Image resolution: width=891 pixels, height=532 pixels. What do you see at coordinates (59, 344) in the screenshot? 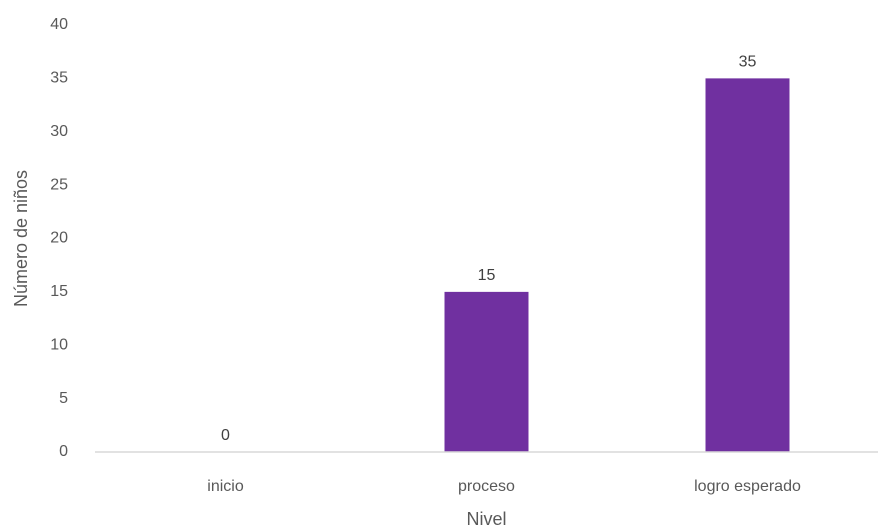
I see `y-tick-label: 10` at bounding box center [59, 344].